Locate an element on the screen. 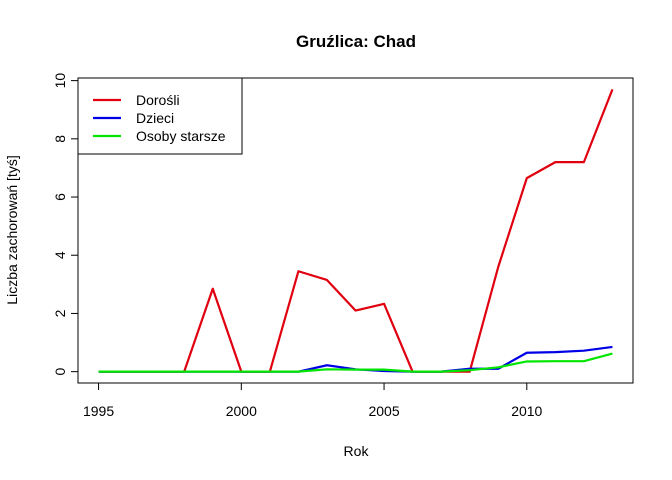 This screenshot has height=480, width=672. x-tick-label: 2000 is located at coordinates (241, 411).